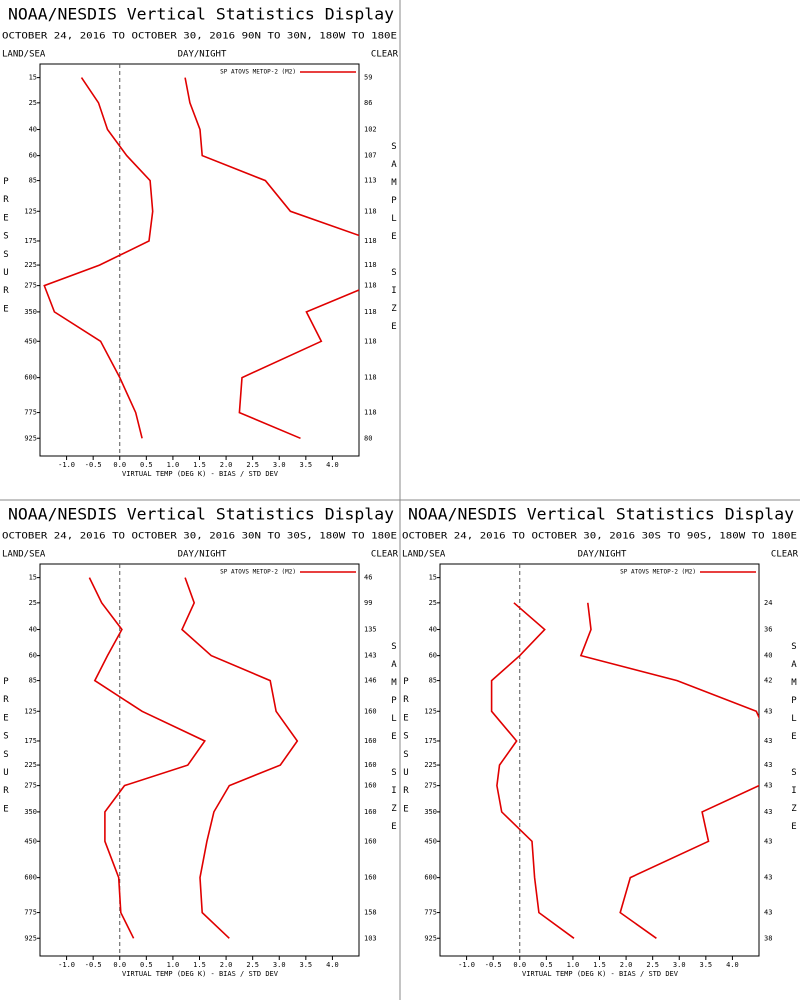  Describe the element at coordinates (202, 555) in the screenshot. I see `day-night-label: DAY/NIGHT` at that location.